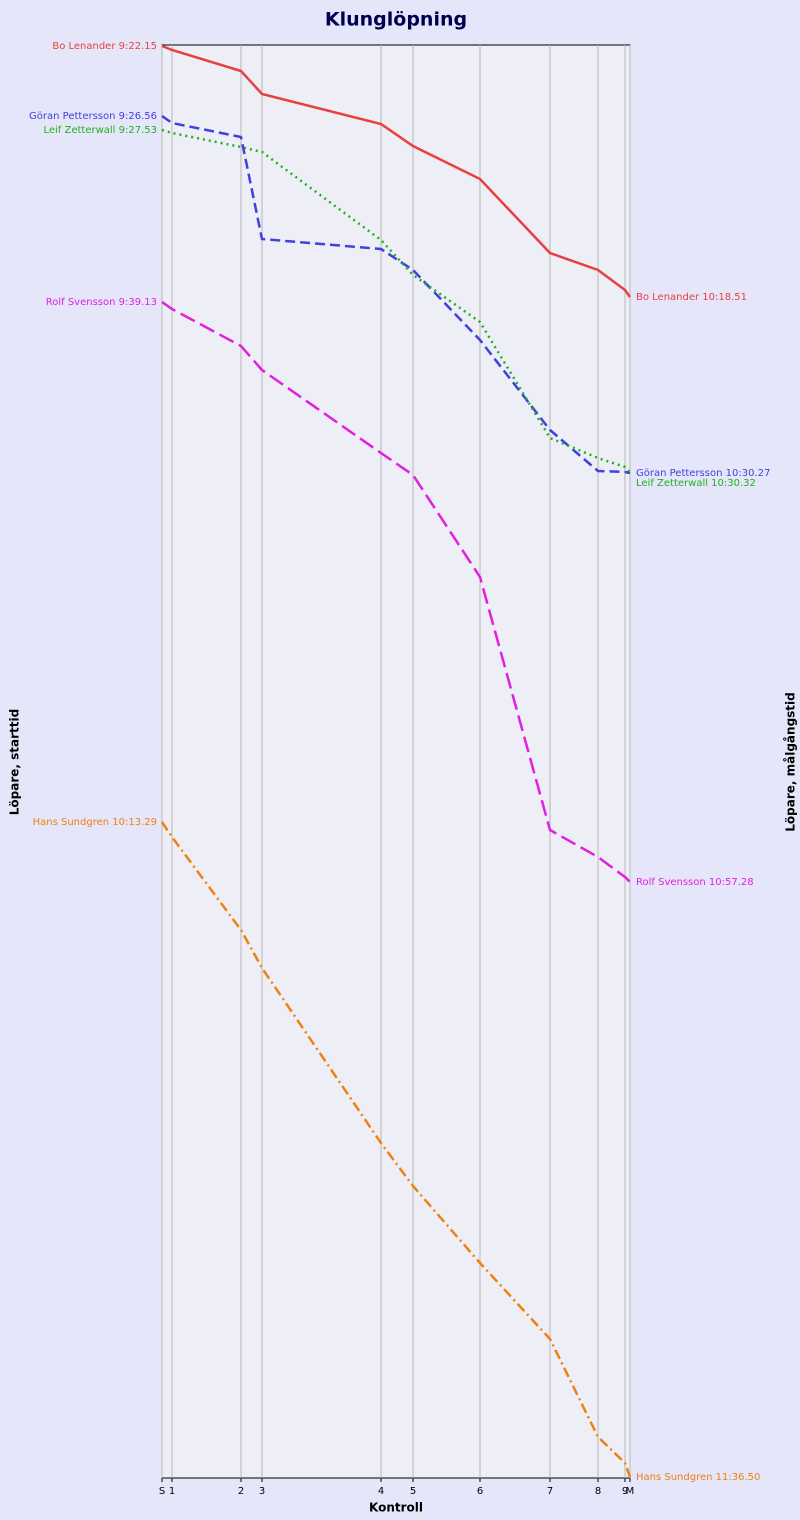  Describe the element at coordinates (691, 297) in the screenshot. I see `end-label: Bo Lenander 10:18.51` at that location.